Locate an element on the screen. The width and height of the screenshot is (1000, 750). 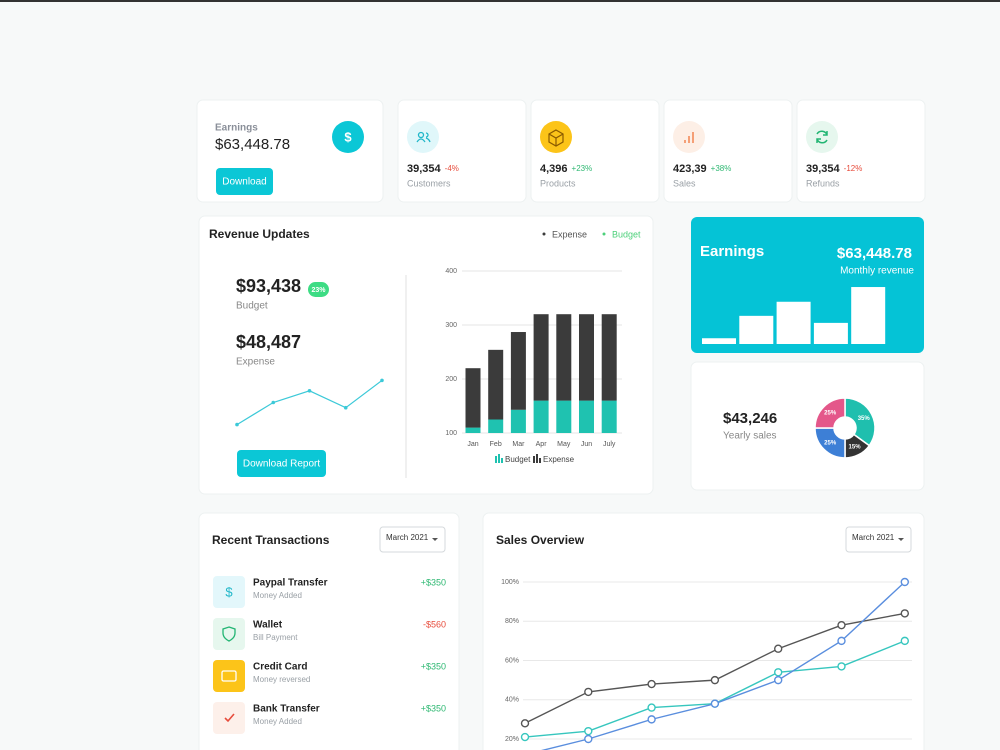
banner-subtitle: Monthly revenue is located at coordinates (877, 271).